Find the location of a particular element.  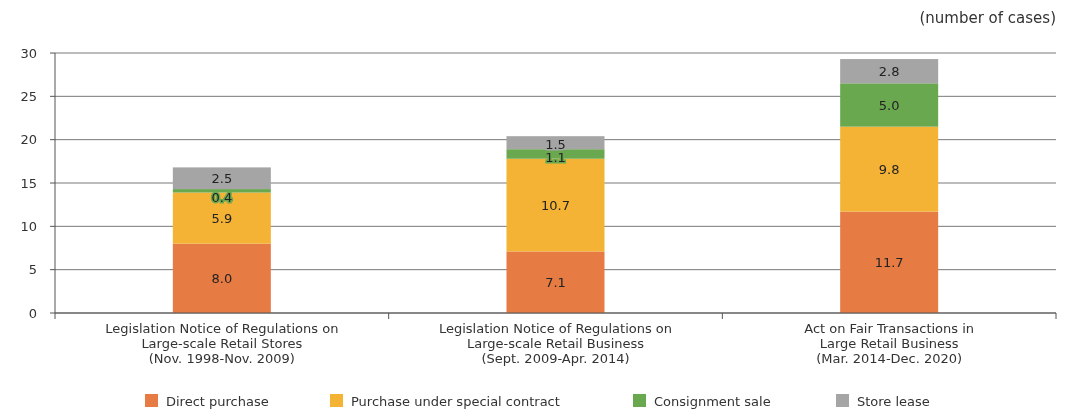

data-label: 2.8 is located at coordinates (889, 71).